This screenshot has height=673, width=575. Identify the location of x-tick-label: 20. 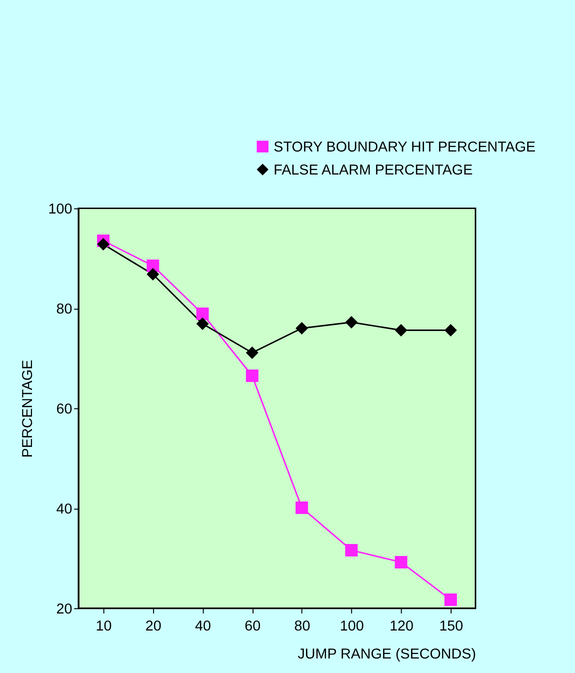
(153, 626).